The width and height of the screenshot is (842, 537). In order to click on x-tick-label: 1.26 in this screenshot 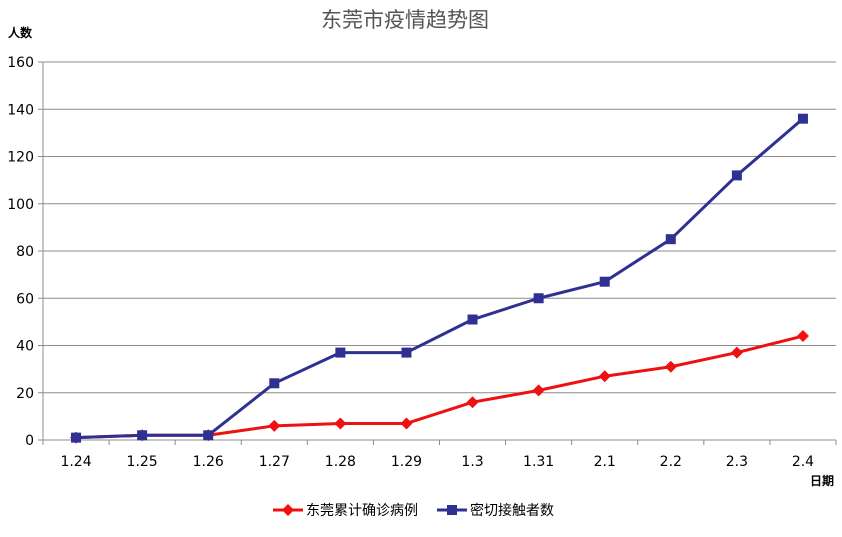, I will do `click(208, 462)`.